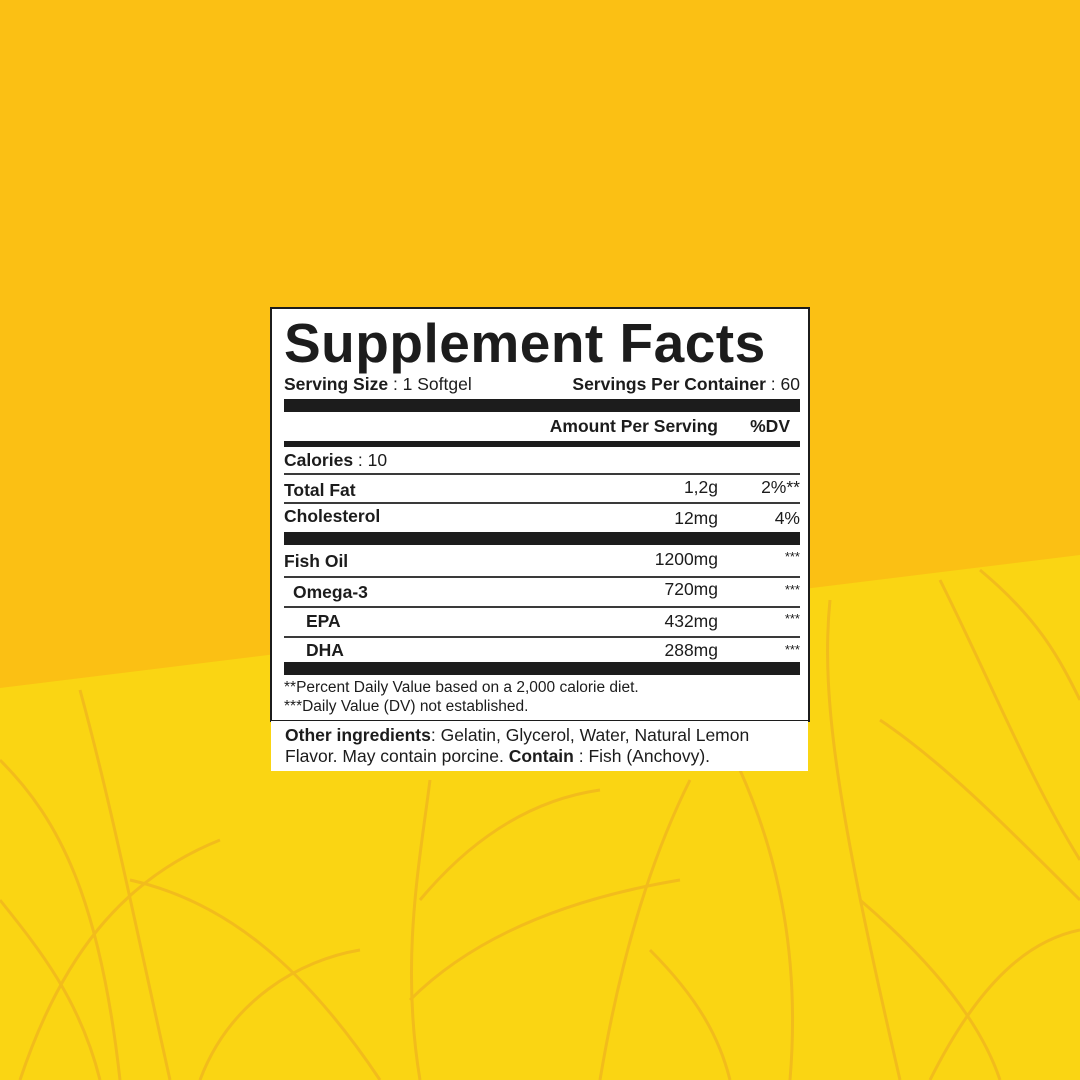 The image size is (1080, 1080). I want to click on row-amount: 12mg, so click(696, 518).